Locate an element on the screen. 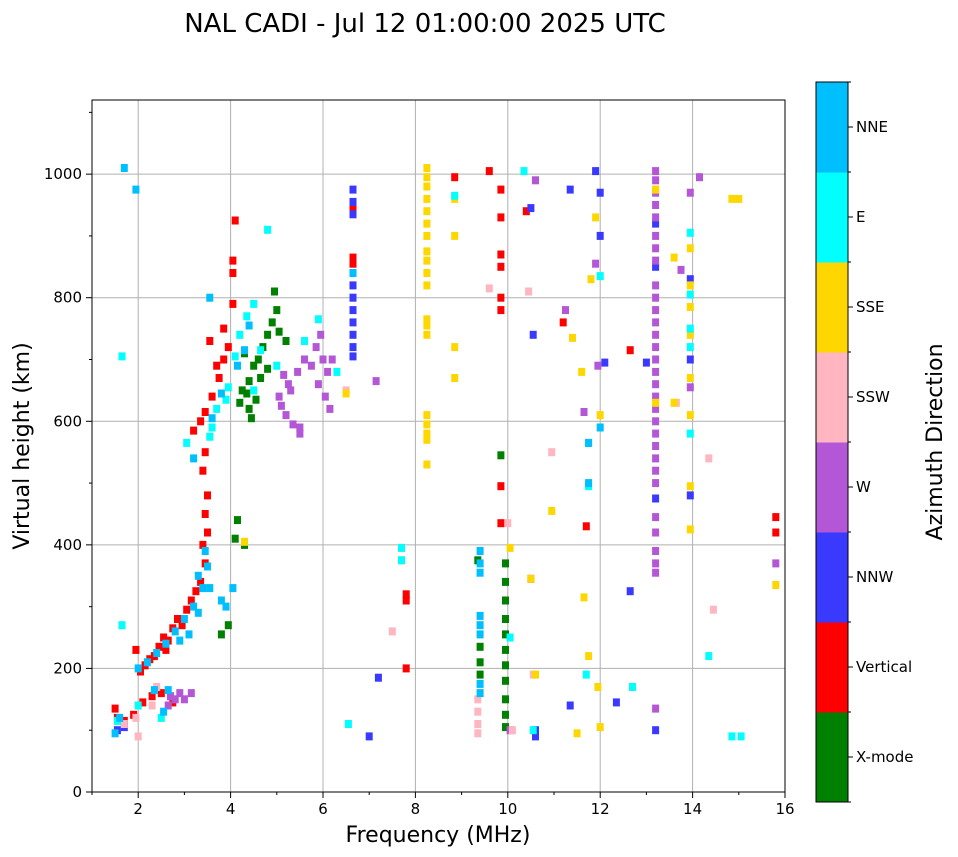 The image size is (958, 857). colorbar-tick-label: SSE is located at coordinates (870, 307).